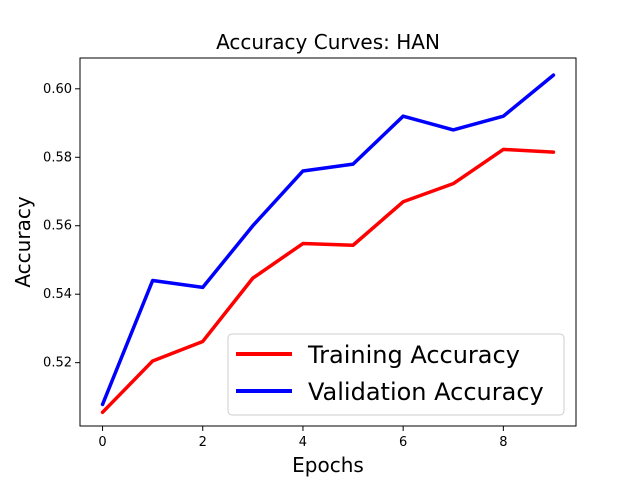  What do you see at coordinates (203, 442) in the screenshot?
I see `x-axis-tick-label: 2` at bounding box center [203, 442].